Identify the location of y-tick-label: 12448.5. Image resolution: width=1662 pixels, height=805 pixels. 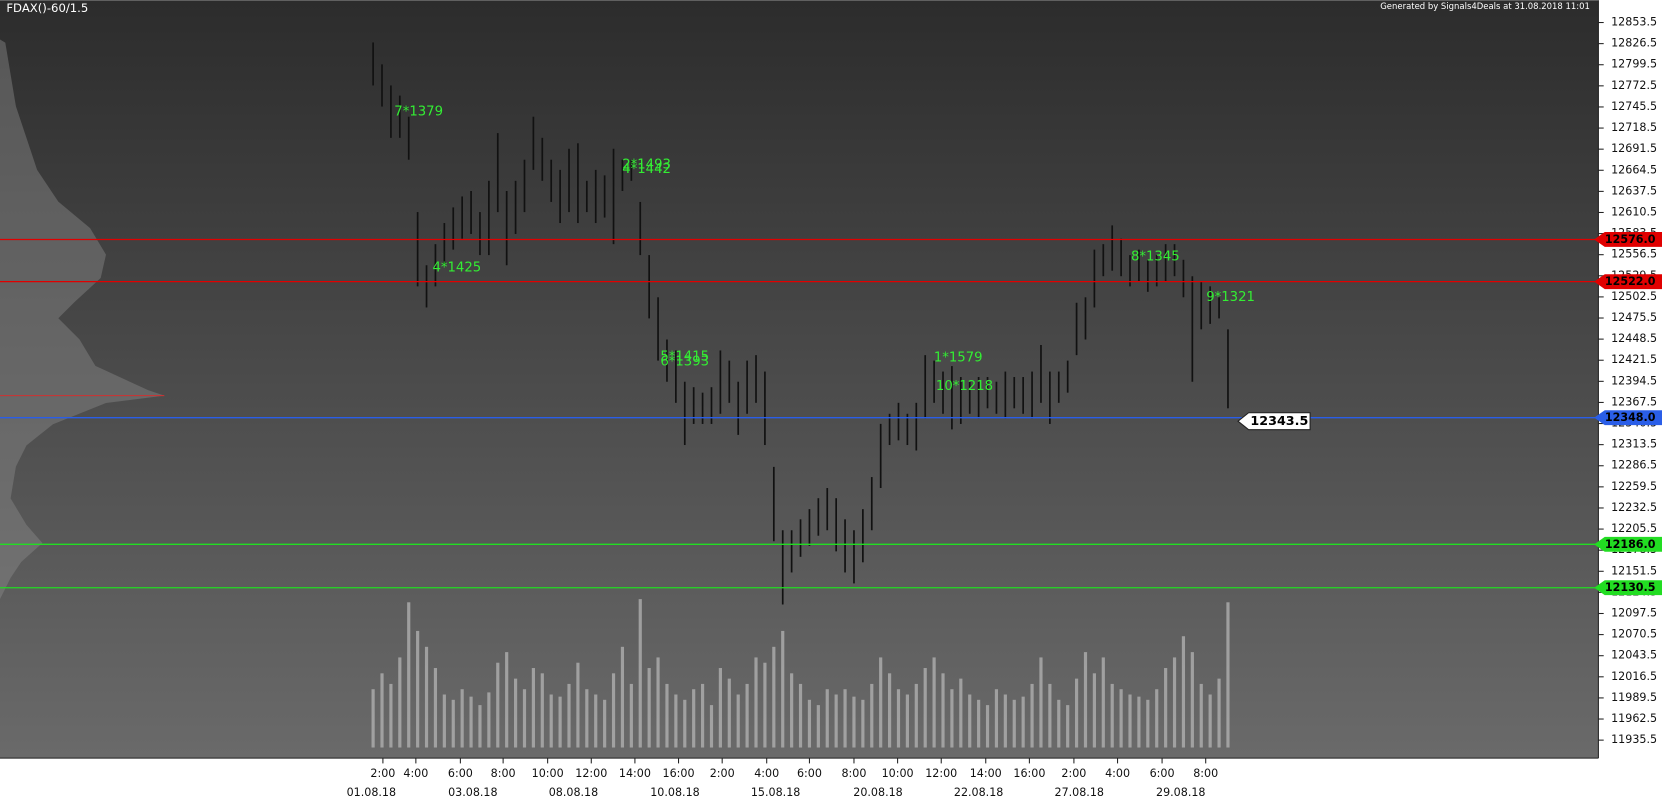
(1634, 338).